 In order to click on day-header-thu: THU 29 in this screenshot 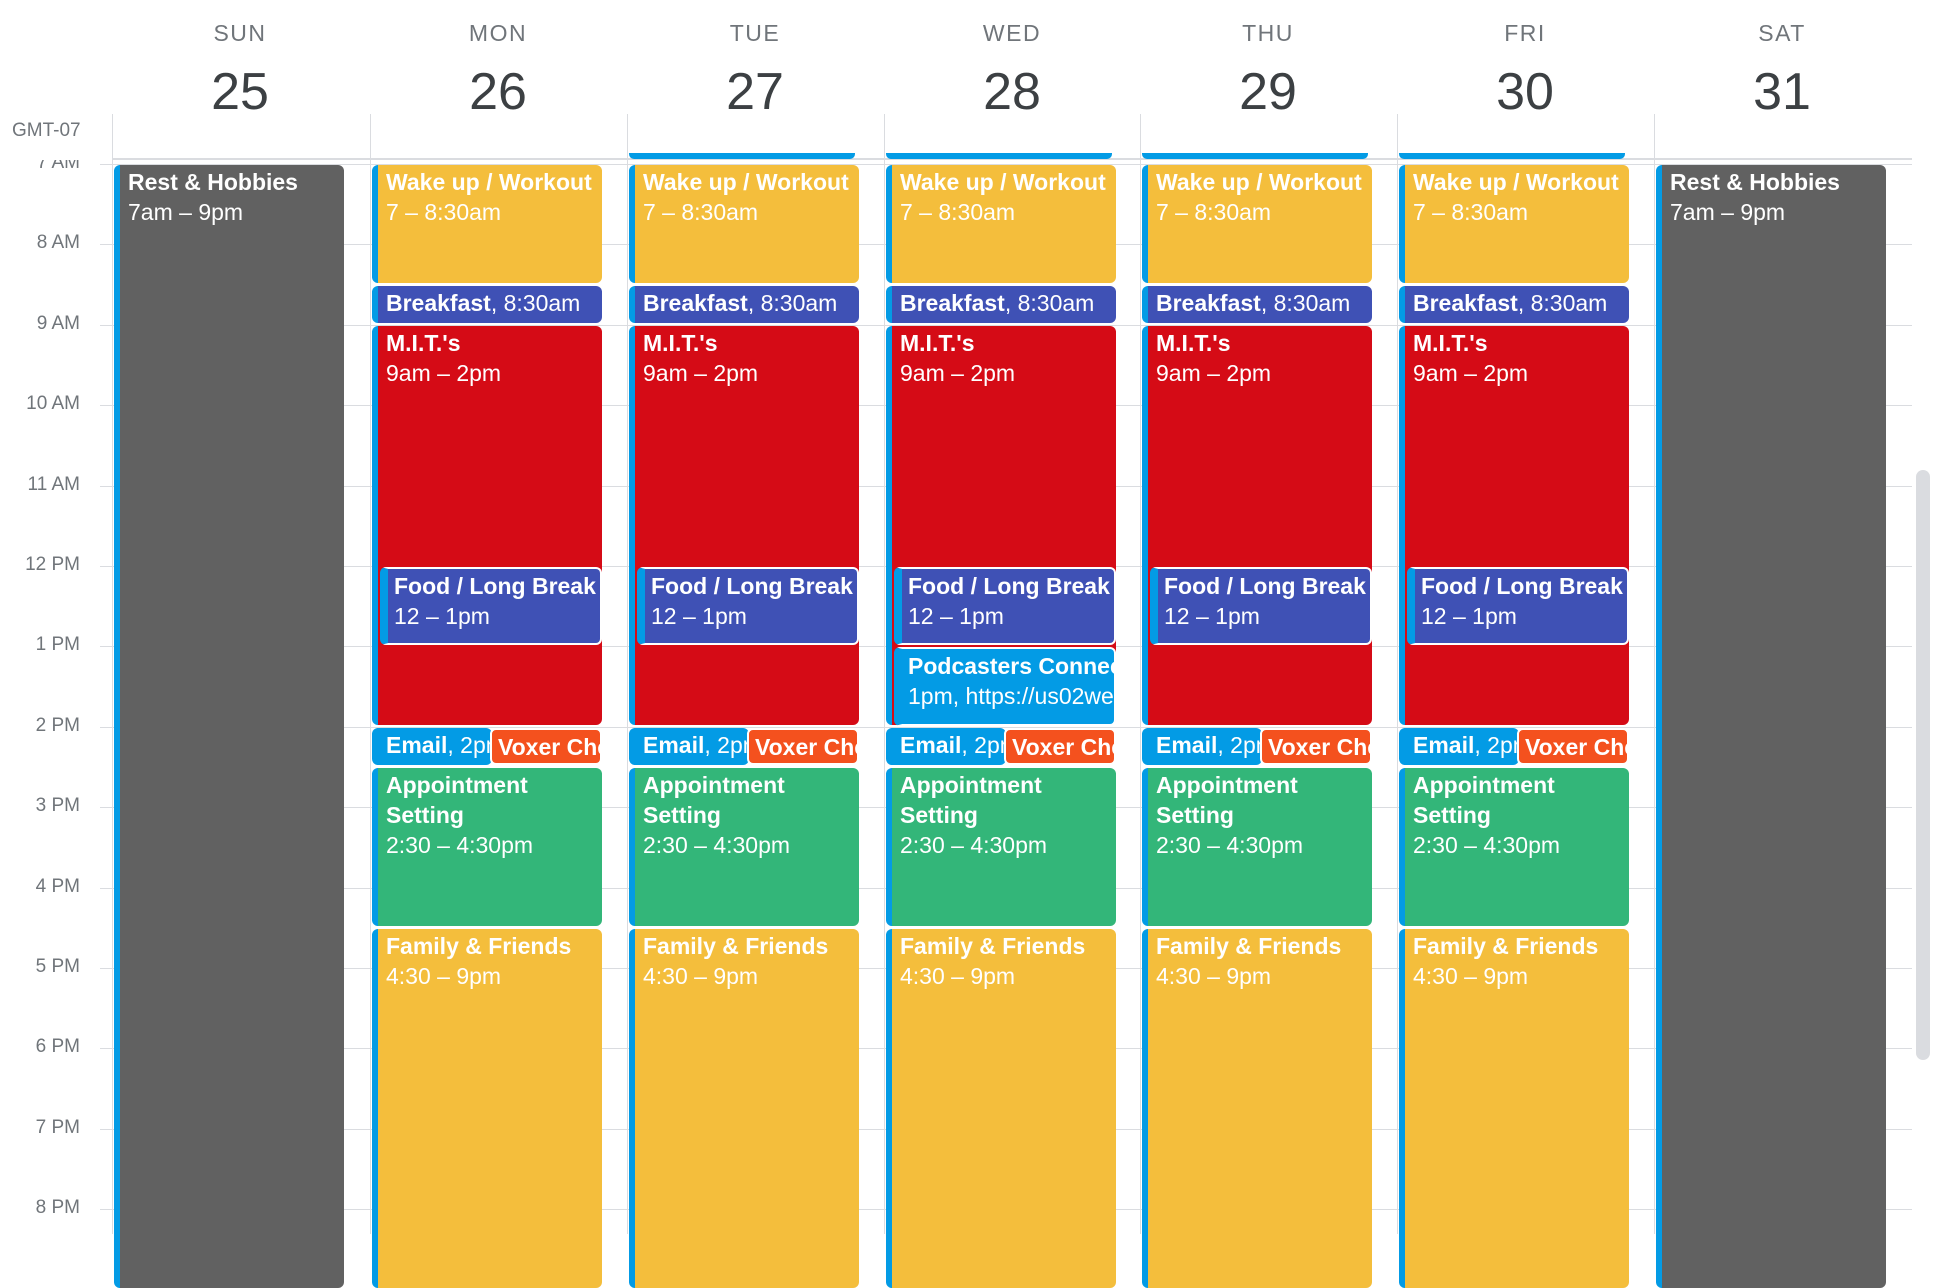, I will do `click(1268, 80)`.